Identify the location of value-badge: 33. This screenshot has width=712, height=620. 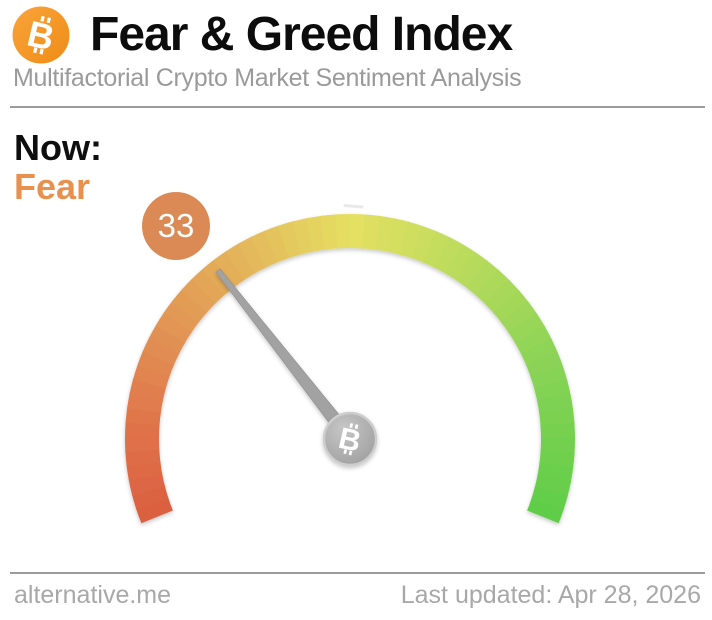
(176, 226).